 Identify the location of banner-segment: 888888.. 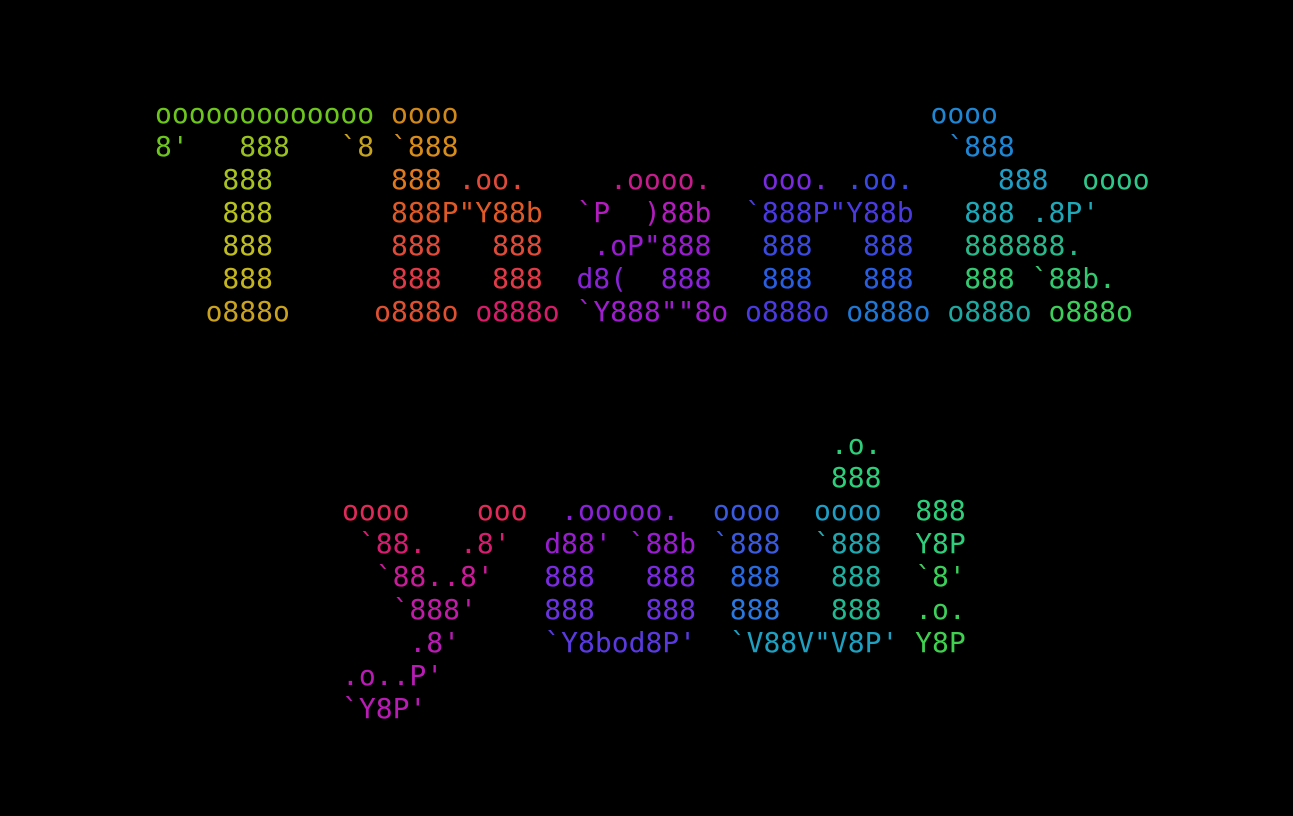
(1023, 245).